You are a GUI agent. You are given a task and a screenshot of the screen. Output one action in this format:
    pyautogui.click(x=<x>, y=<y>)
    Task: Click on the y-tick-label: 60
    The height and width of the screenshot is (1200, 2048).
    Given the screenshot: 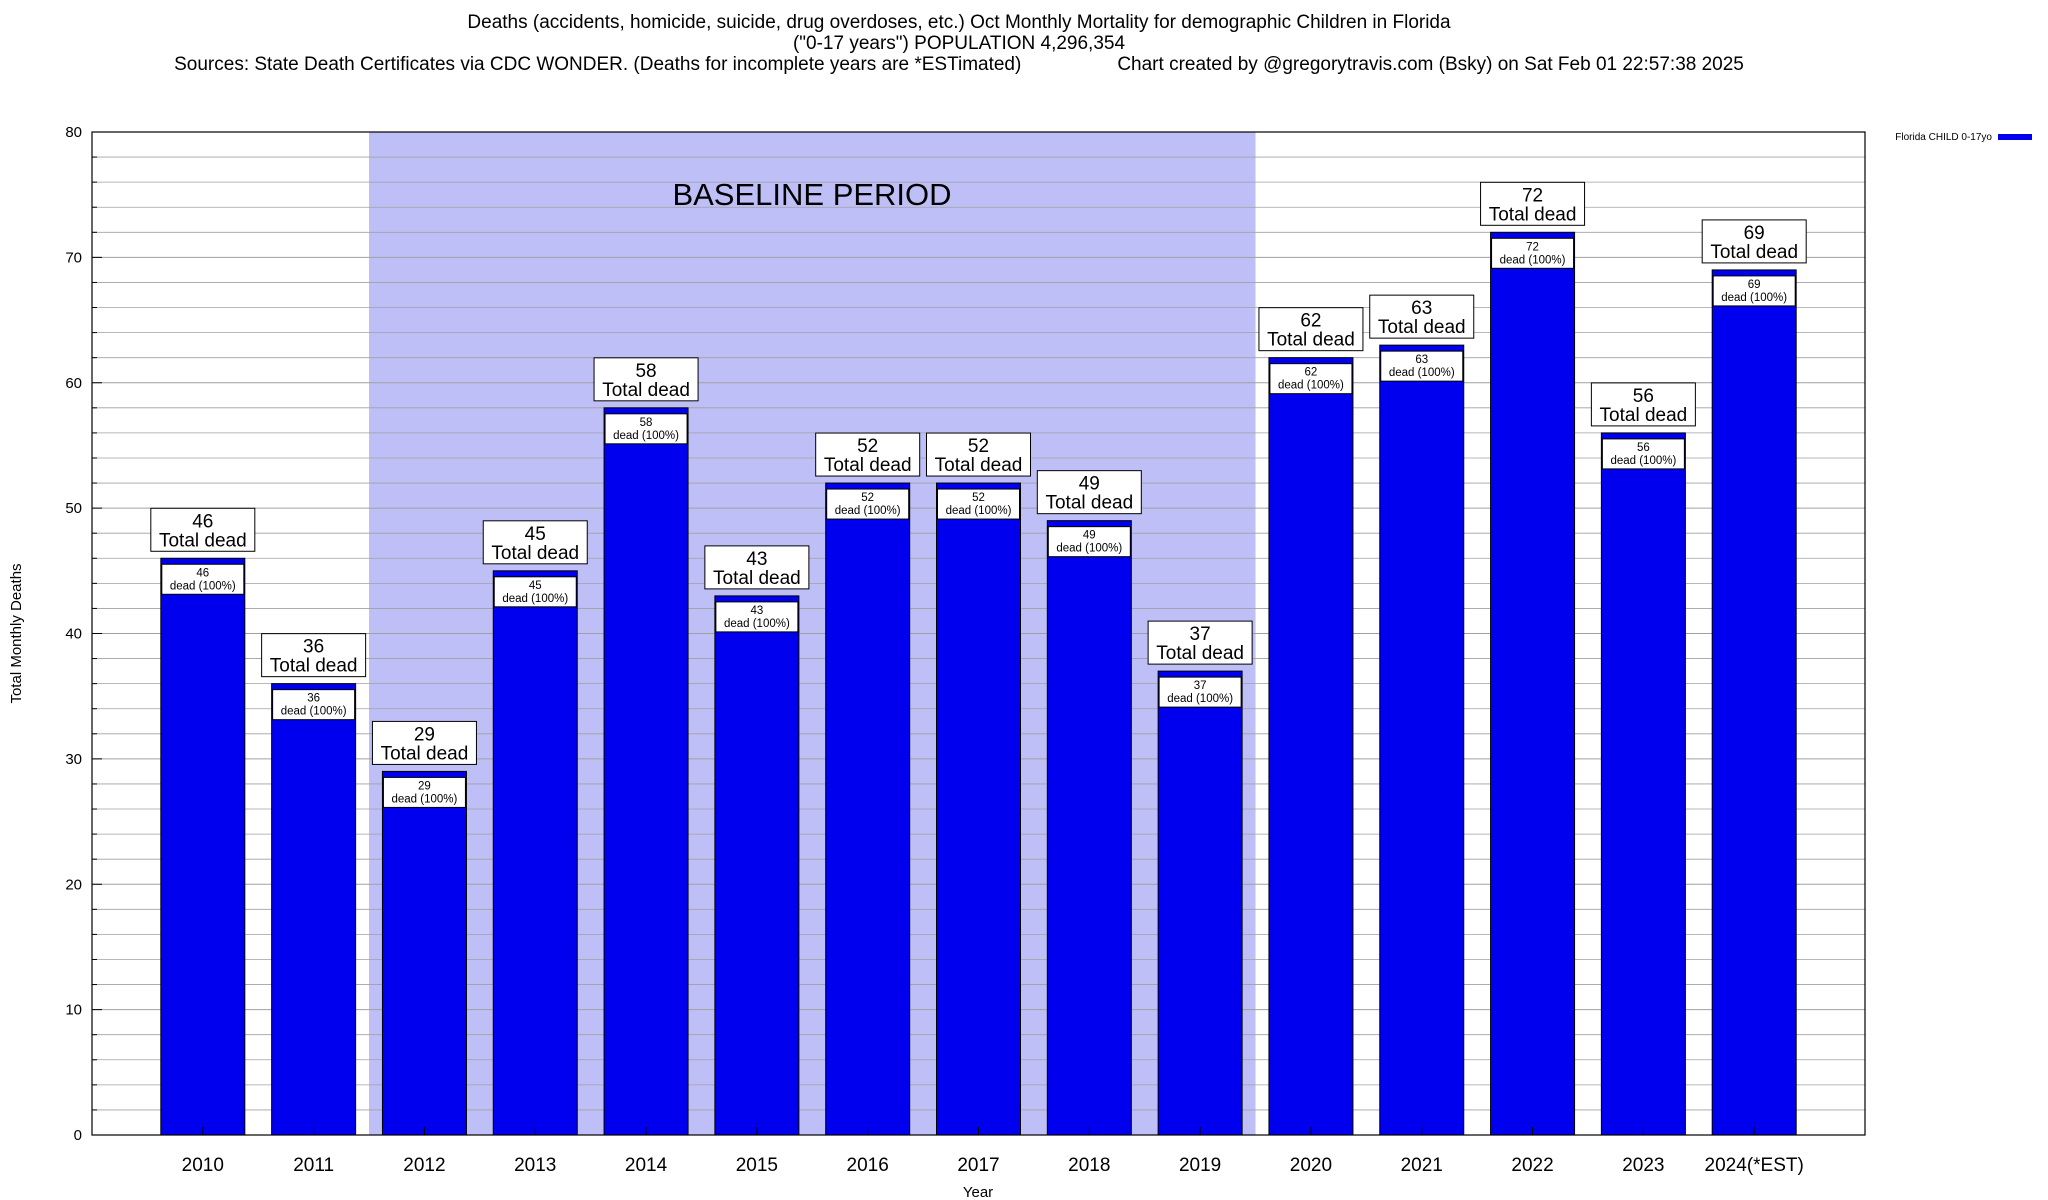 What is the action you would take?
    pyautogui.click(x=73, y=383)
    